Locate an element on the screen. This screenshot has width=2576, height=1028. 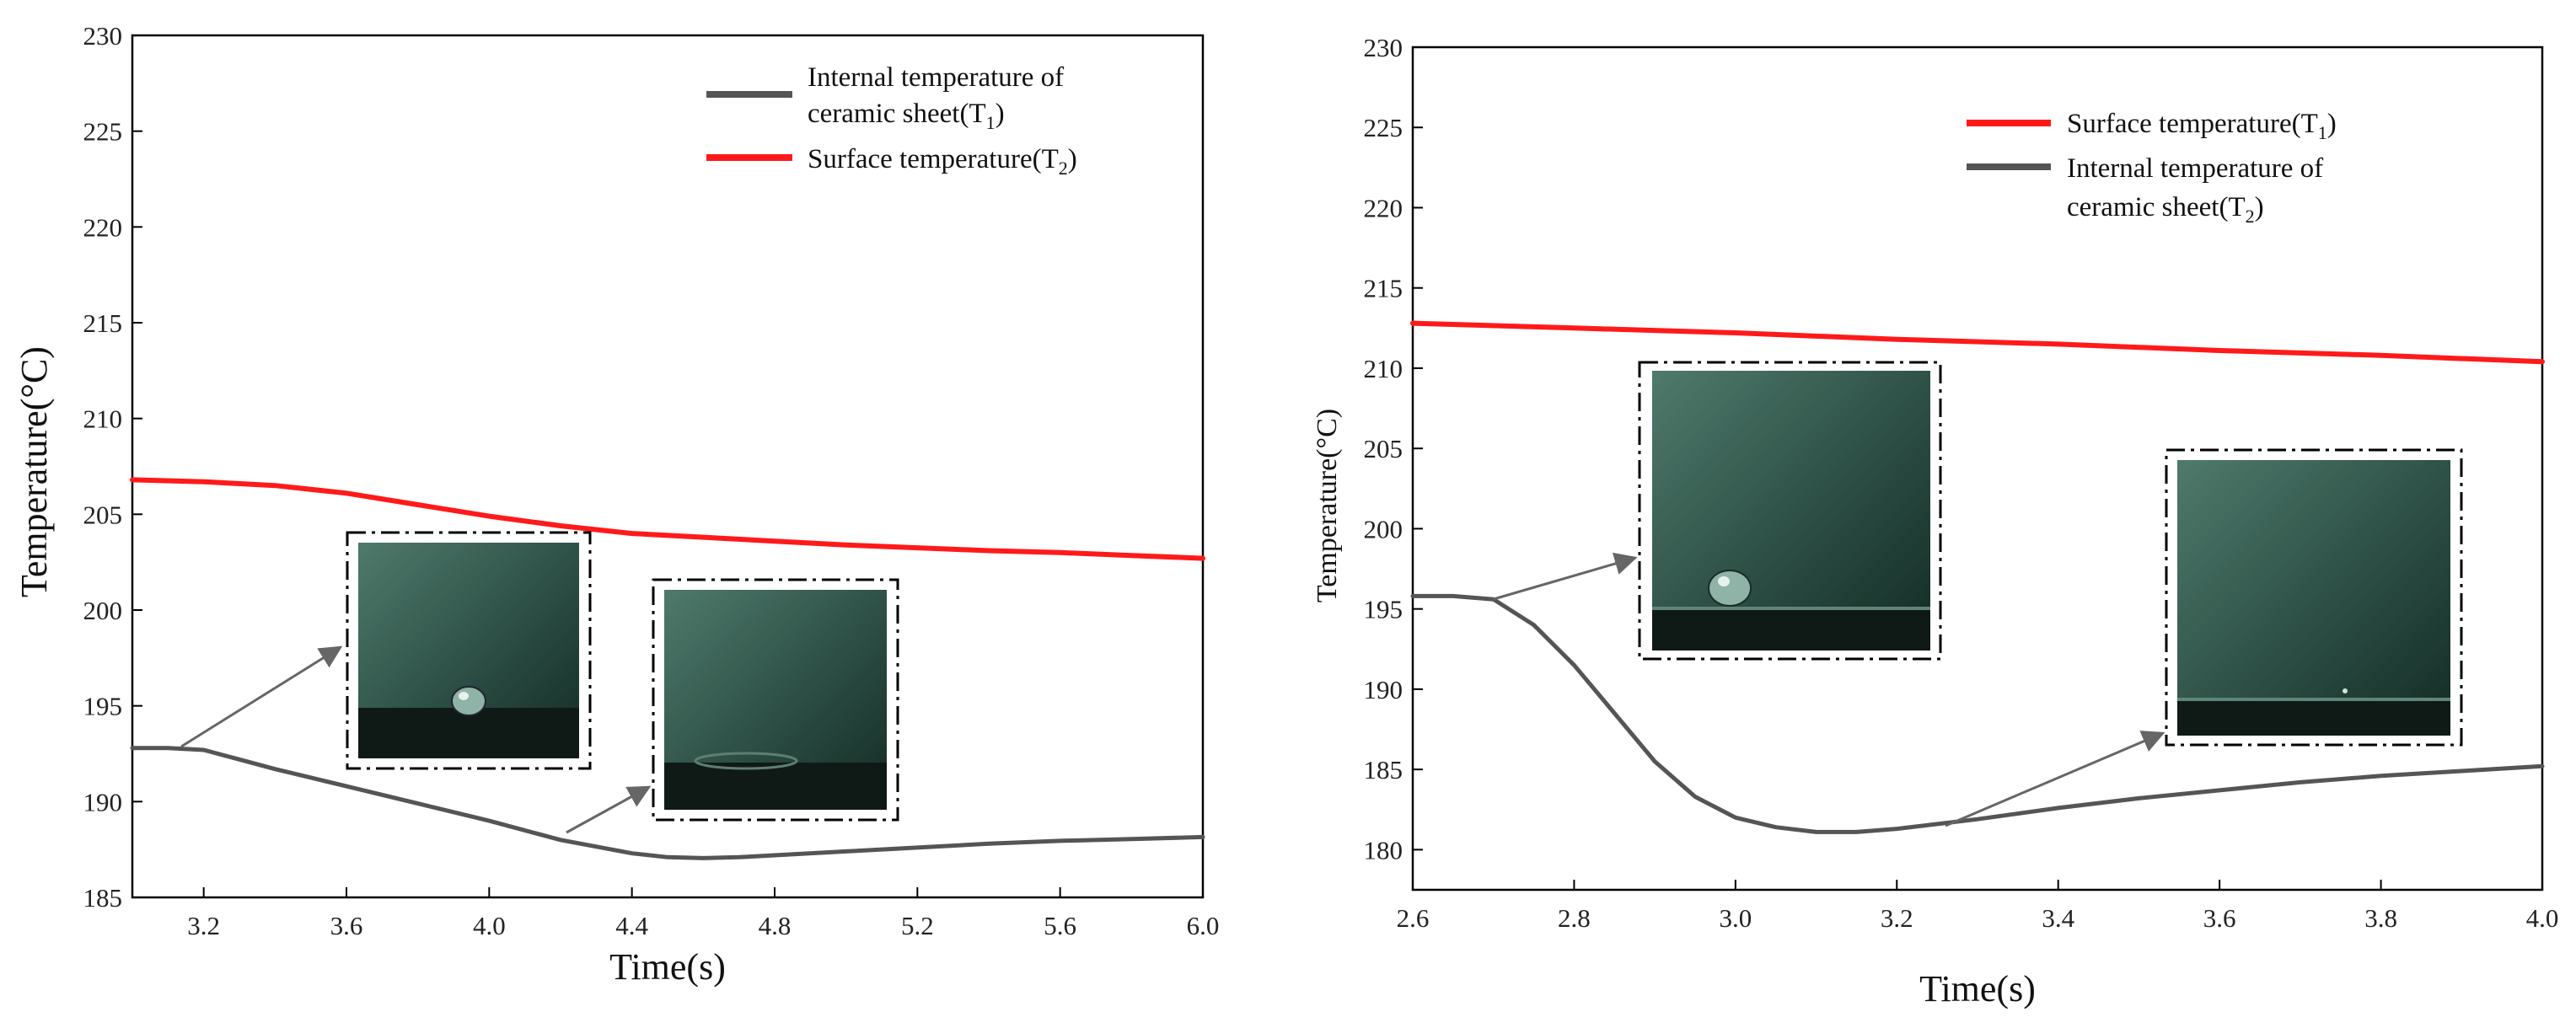
y-axis-ticks: 185 190 195 200 205 210 215 220 225 230 is located at coordinates (112, 467).